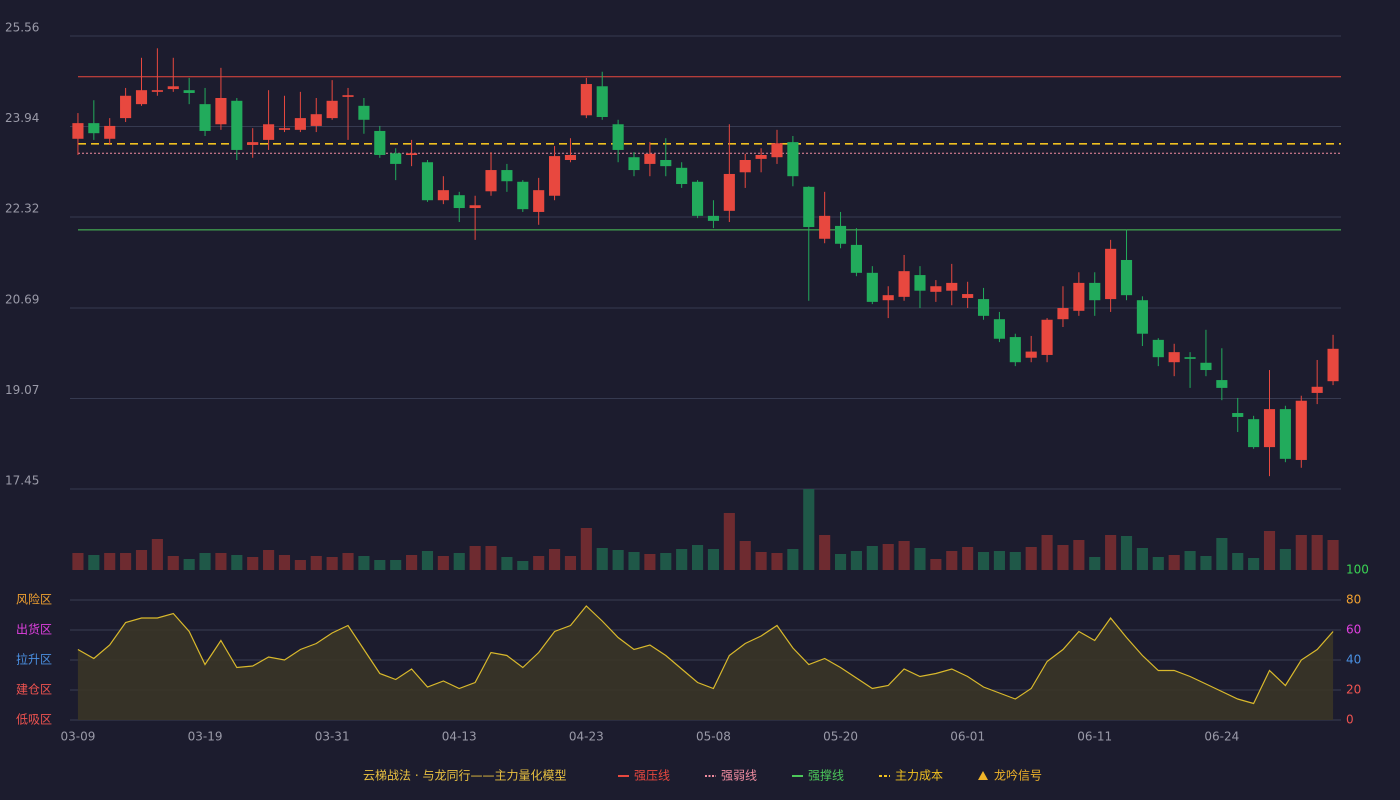 This screenshot has width=1400, height=800. What do you see at coordinates (1353, 600) in the screenshot?
I see `y-tick-label: 80` at bounding box center [1353, 600].